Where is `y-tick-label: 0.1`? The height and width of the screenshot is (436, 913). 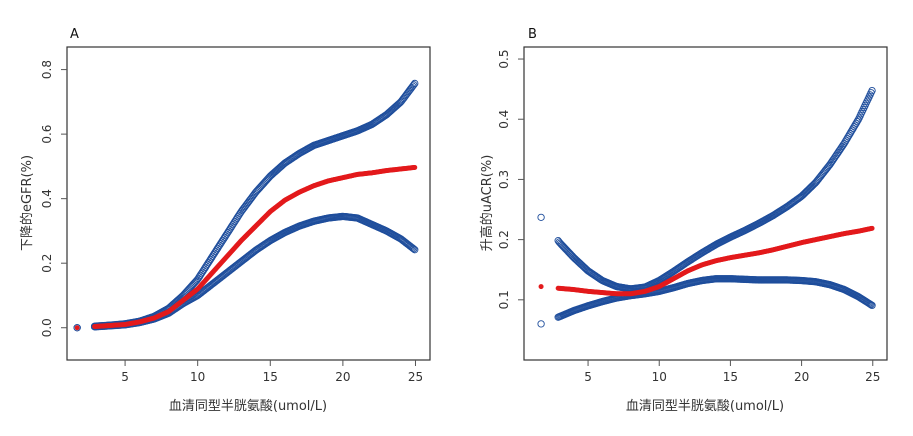 y-tick-label: 0.1 is located at coordinates (504, 299).